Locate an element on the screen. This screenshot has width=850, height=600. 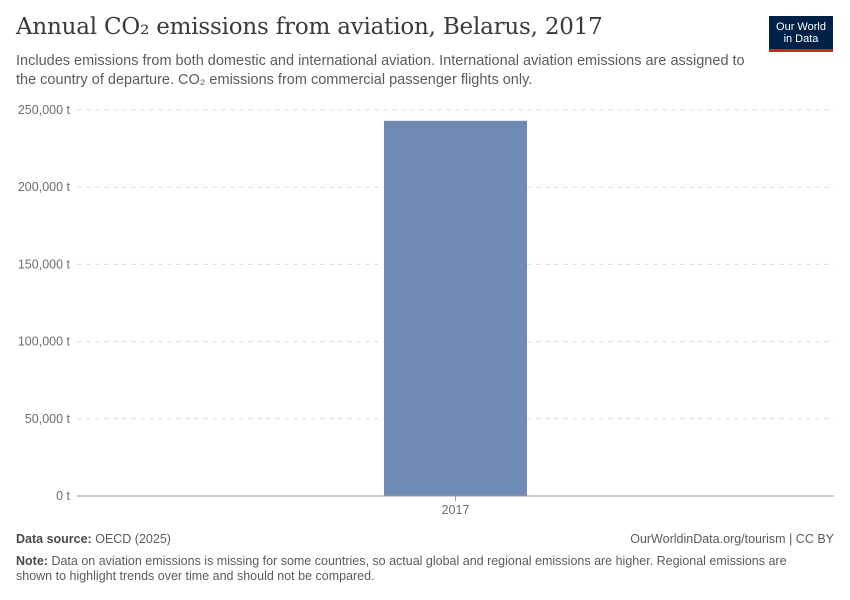
y-tick-label: 50,000 t is located at coordinates (48, 419).